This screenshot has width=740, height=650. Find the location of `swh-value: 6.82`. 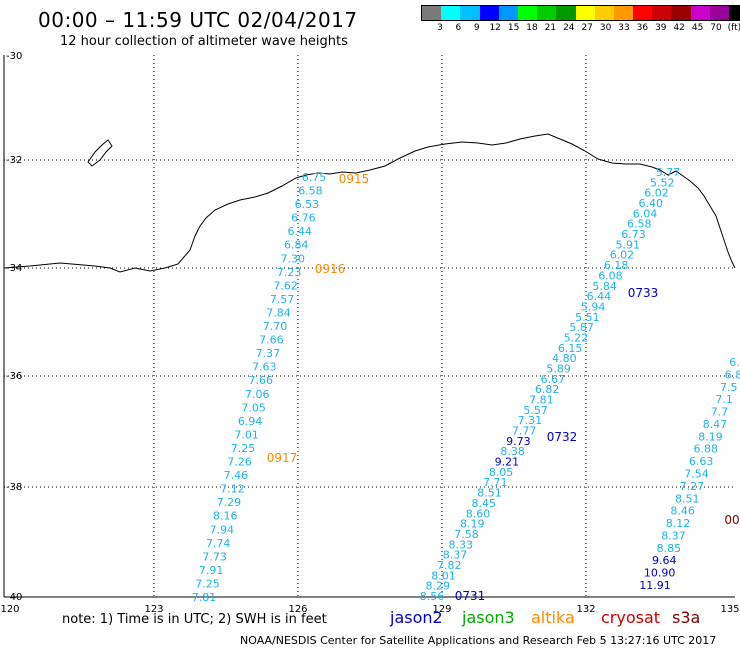

swh-value: 6.82 is located at coordinates (547, 389).